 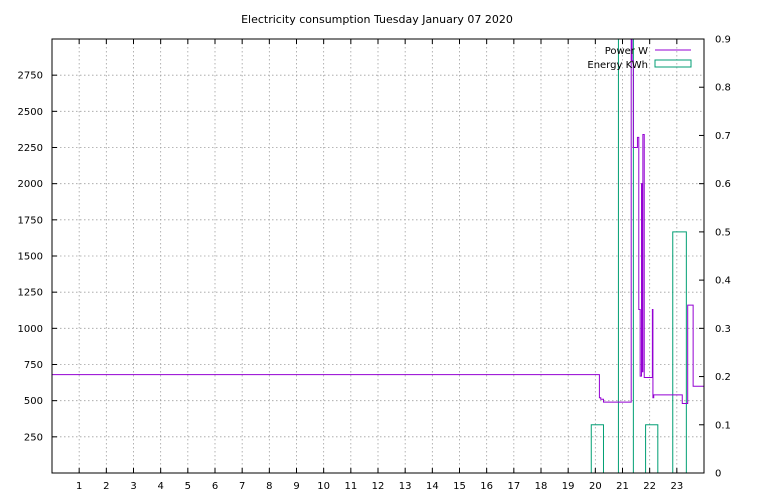 What do you see at coordinates (622, 486) in the screenshot?
I see `x-tick-label: 21` at bounding box center [622, 486].